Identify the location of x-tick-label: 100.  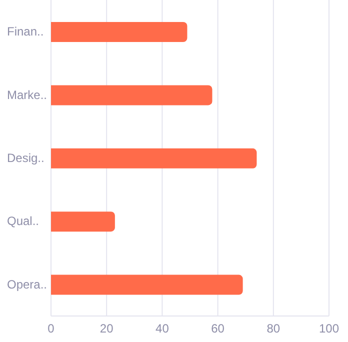
(329, 329).